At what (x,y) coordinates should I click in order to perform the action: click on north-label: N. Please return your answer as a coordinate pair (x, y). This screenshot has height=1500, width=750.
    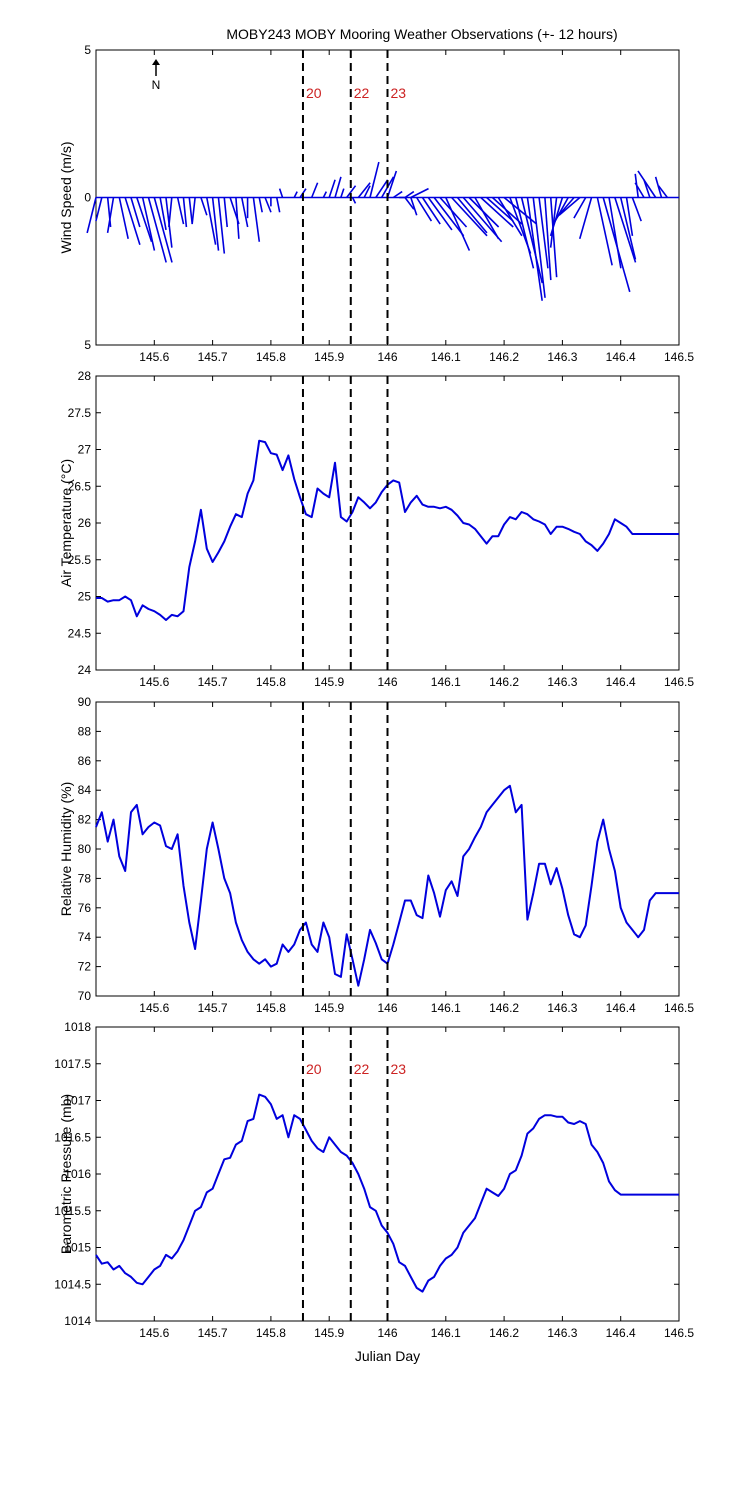
    Looking at the image, I should click on (156, 85).